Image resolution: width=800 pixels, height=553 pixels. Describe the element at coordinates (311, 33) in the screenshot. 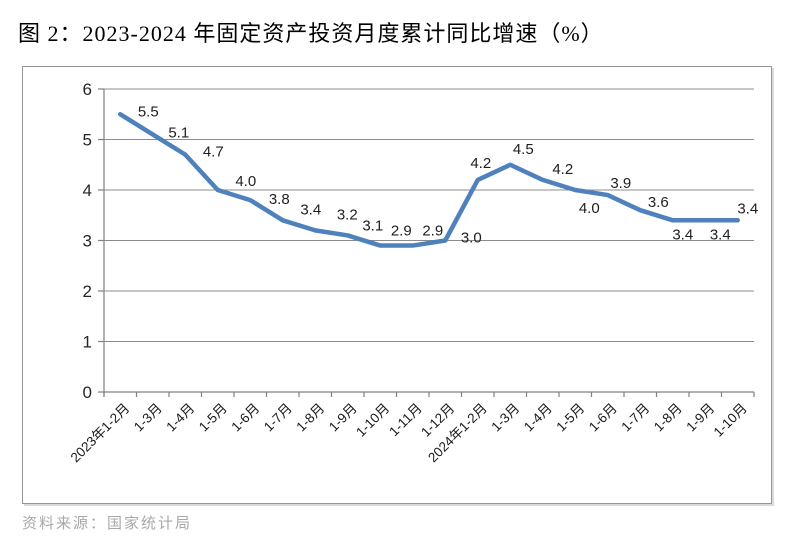

I see `page-title: 图 2：2023-2024 年固定资产投资月度累计同比增速（%）` at that location.